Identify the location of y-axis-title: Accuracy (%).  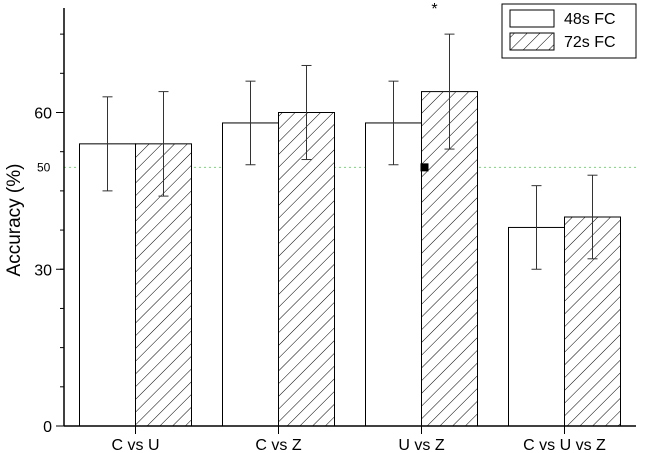
(14, 220).